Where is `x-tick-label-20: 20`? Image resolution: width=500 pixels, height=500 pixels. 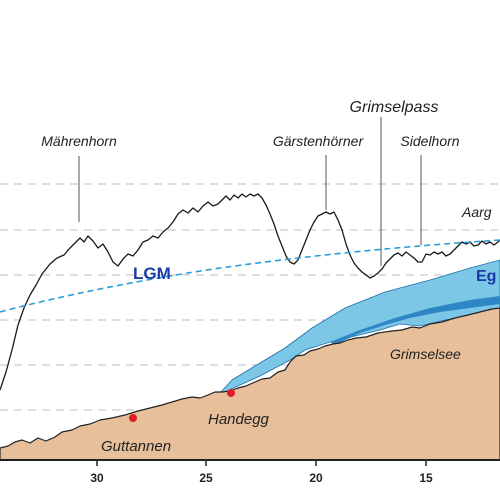 x-tick-label-20: 20 is located at coordinates (316, 478).